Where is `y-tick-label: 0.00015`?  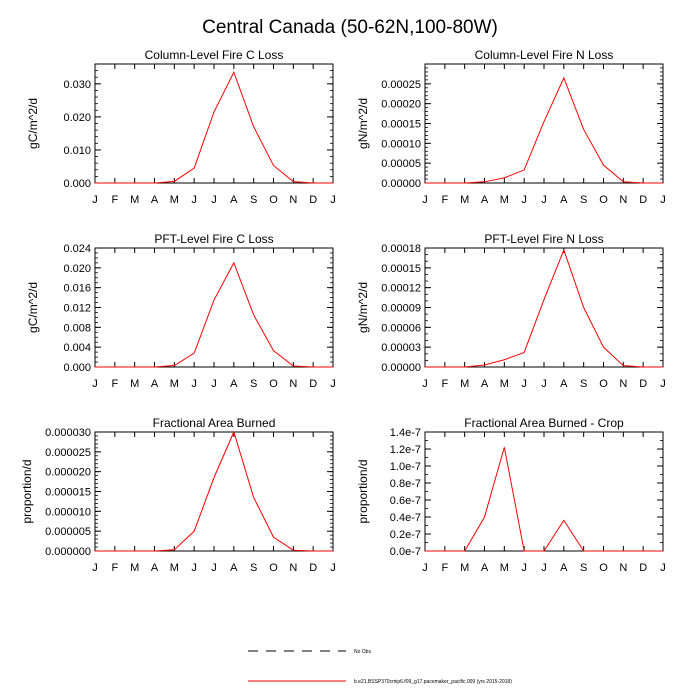
y-tick-label: 0.00015 is located at coordinates (401, 125).